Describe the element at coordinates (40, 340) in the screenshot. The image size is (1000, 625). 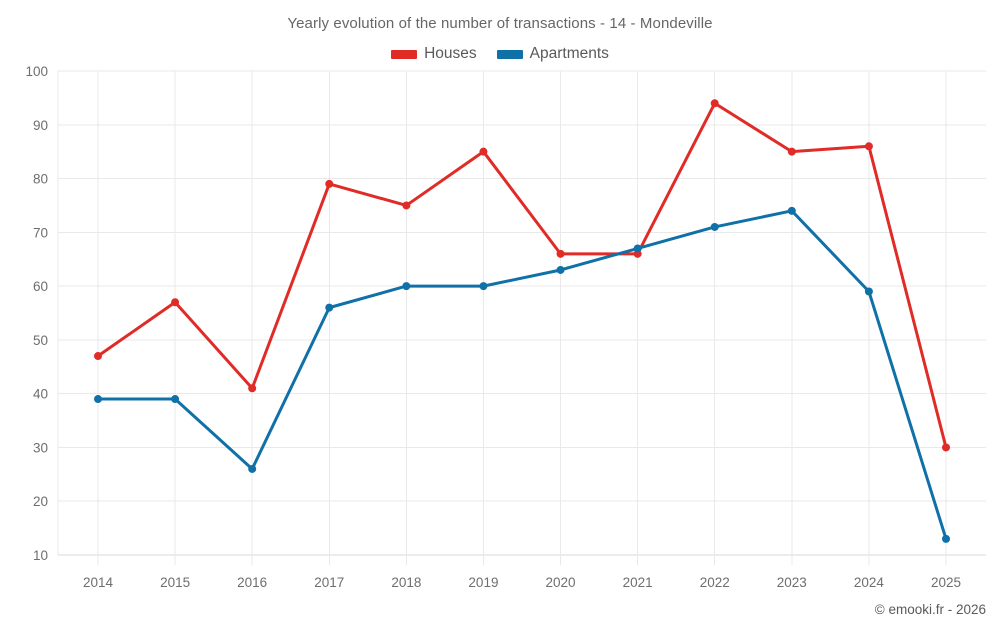
I see `y-axis-tick-label: 50` at that location.